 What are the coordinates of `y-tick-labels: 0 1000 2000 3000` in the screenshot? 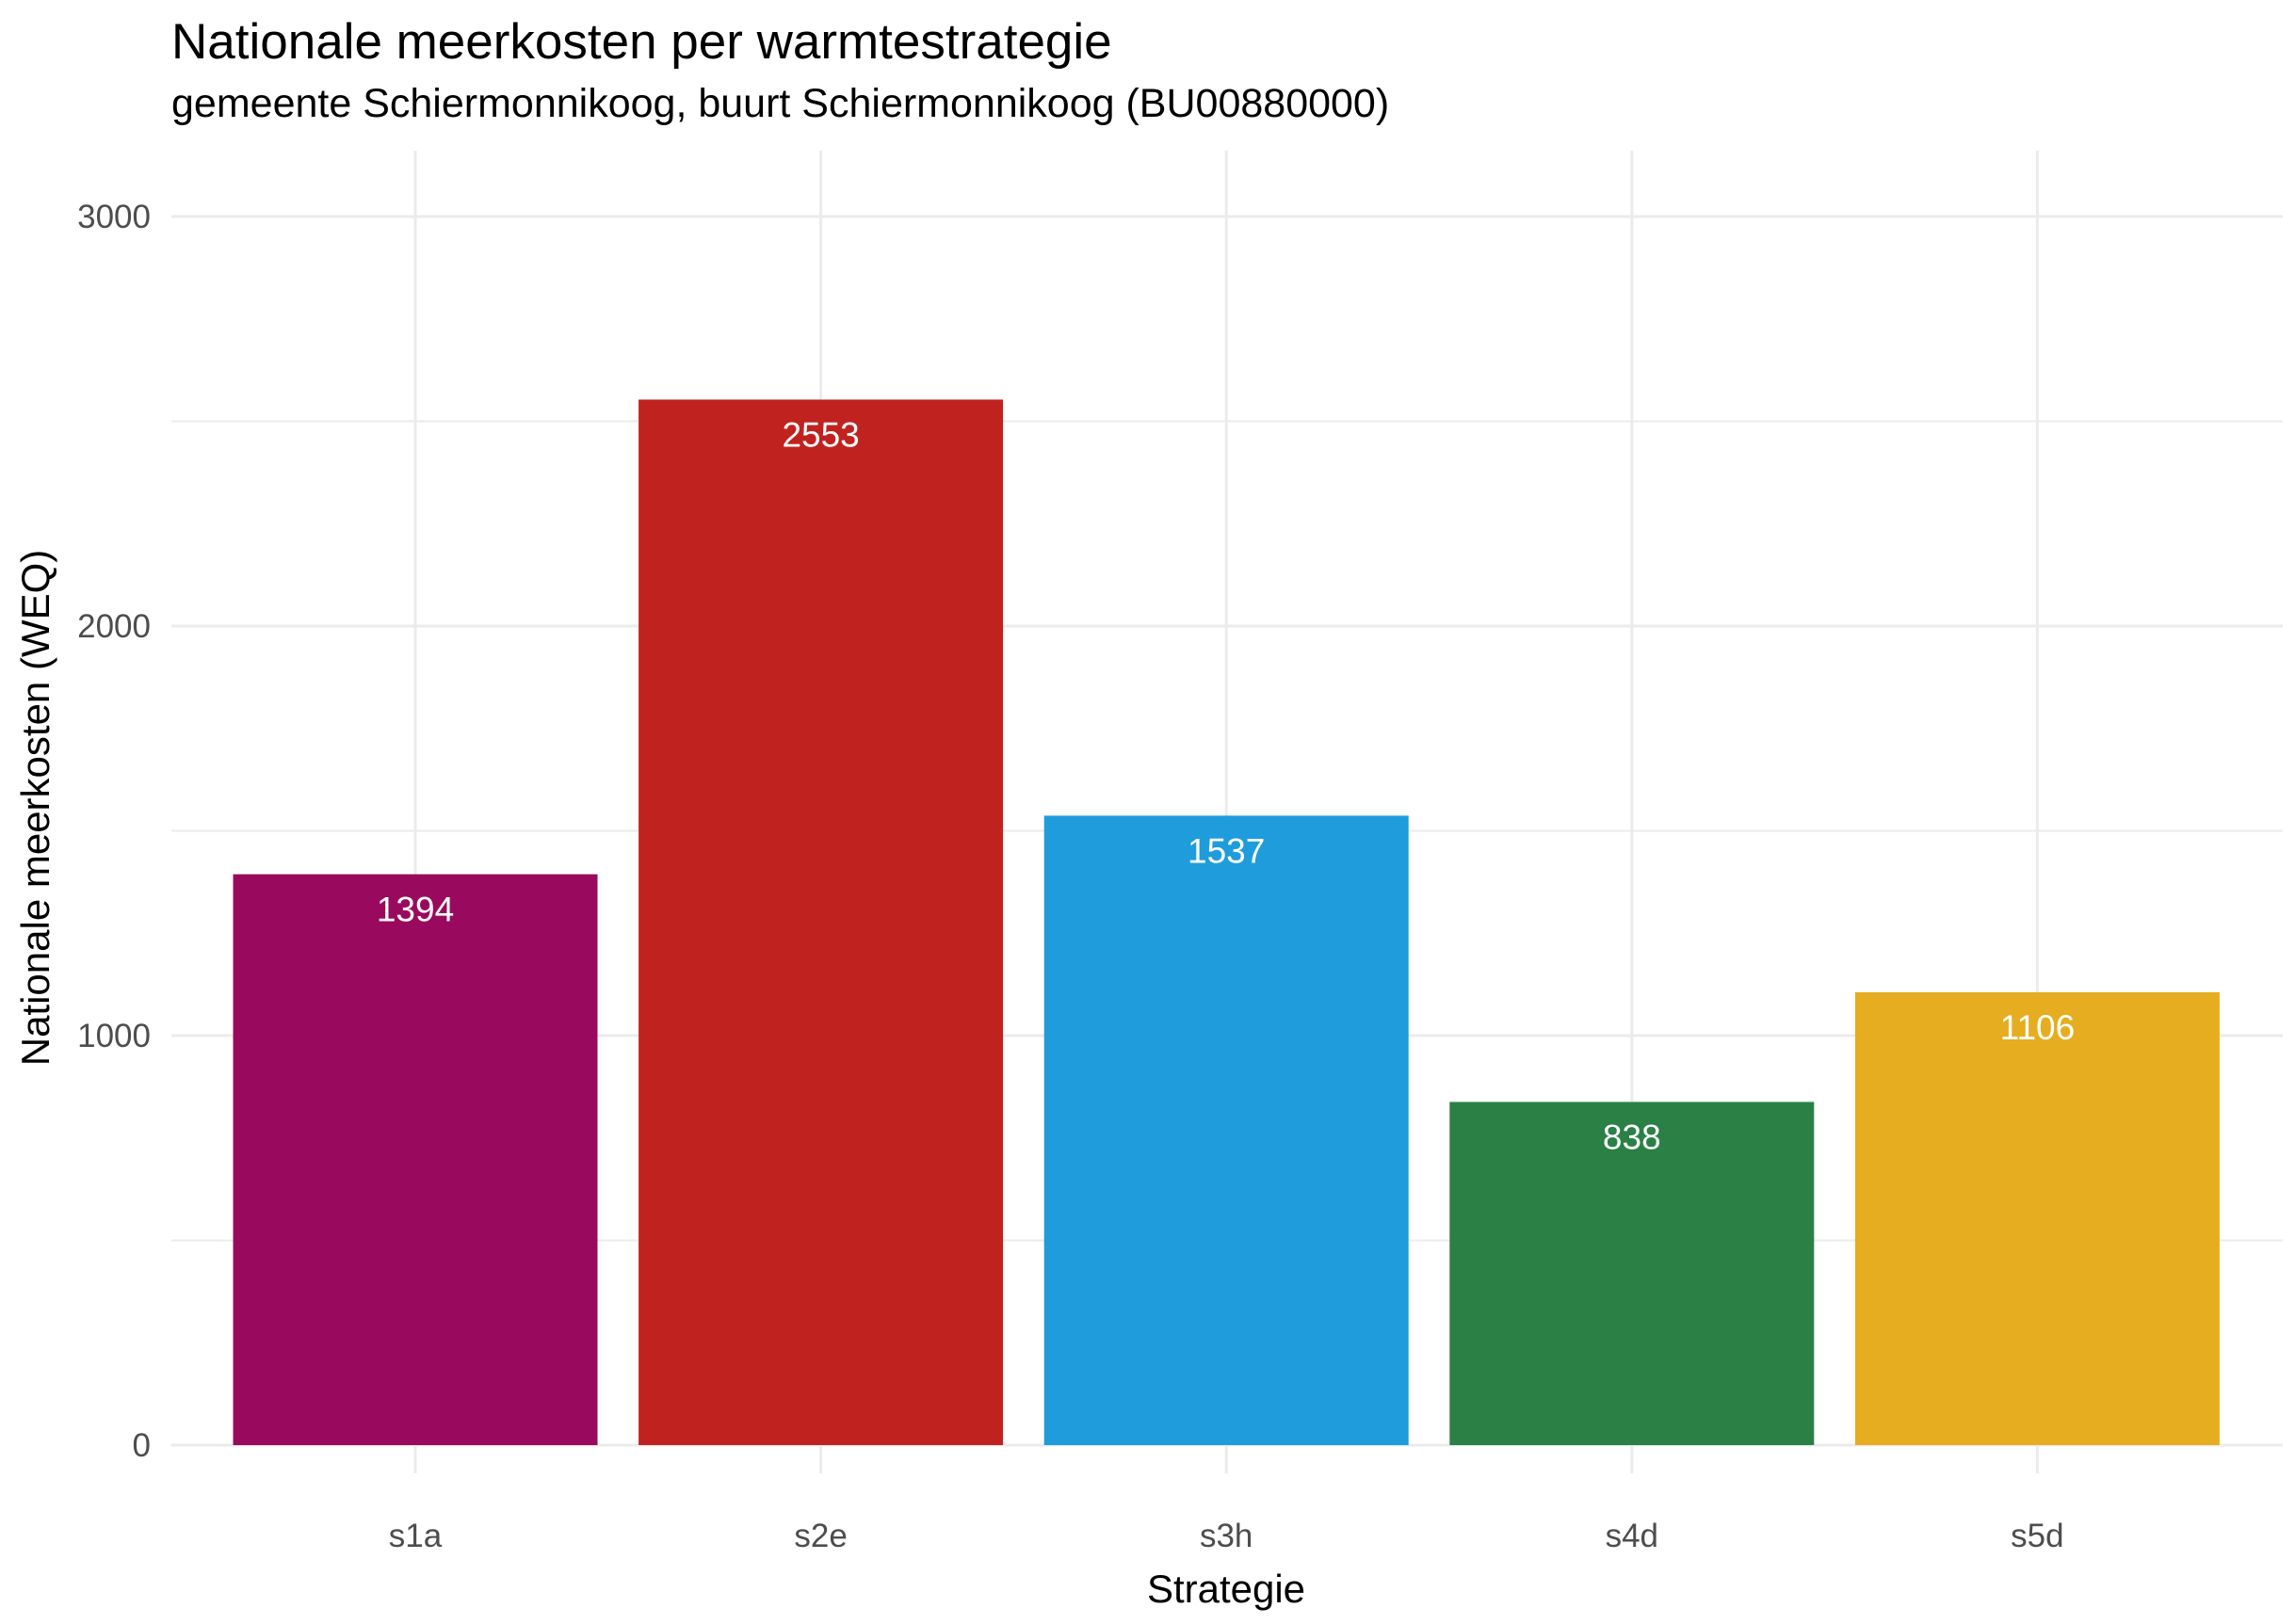 It's located at (114, 831).